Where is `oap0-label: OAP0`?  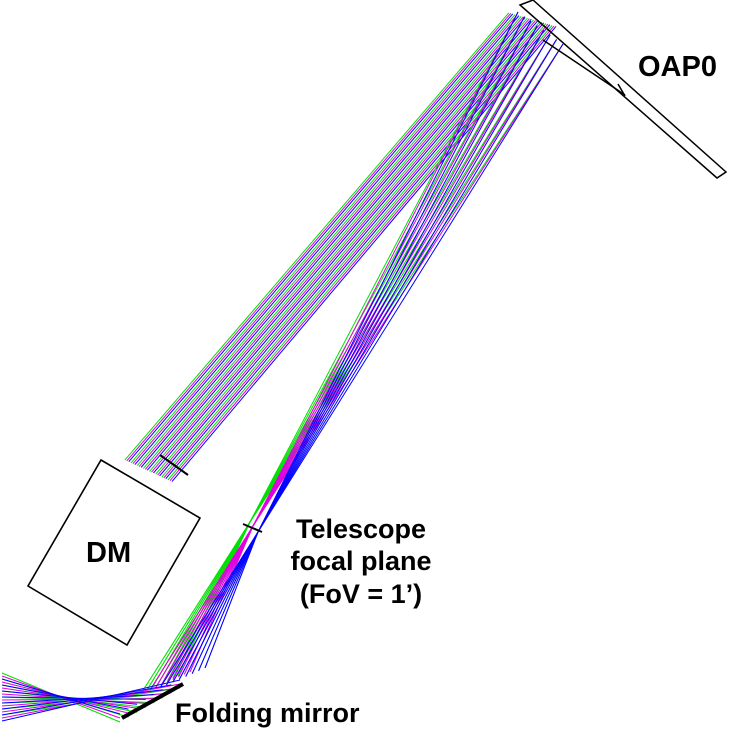
oap0-label: OAP0 is located at coordinates (677, 67).